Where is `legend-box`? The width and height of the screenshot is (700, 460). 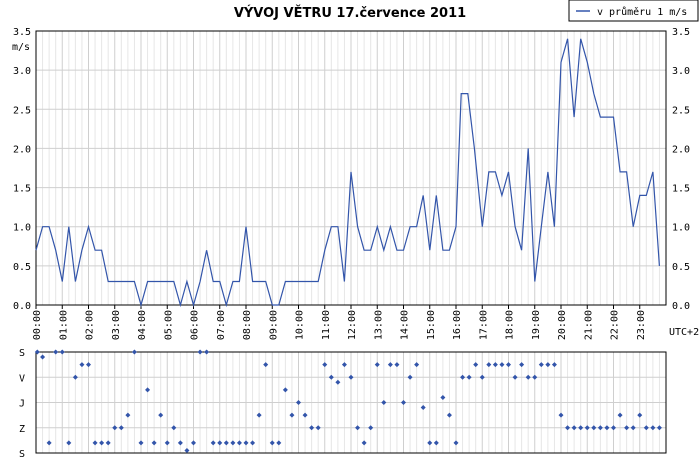
legend-box is located at coordinates (633, 11).